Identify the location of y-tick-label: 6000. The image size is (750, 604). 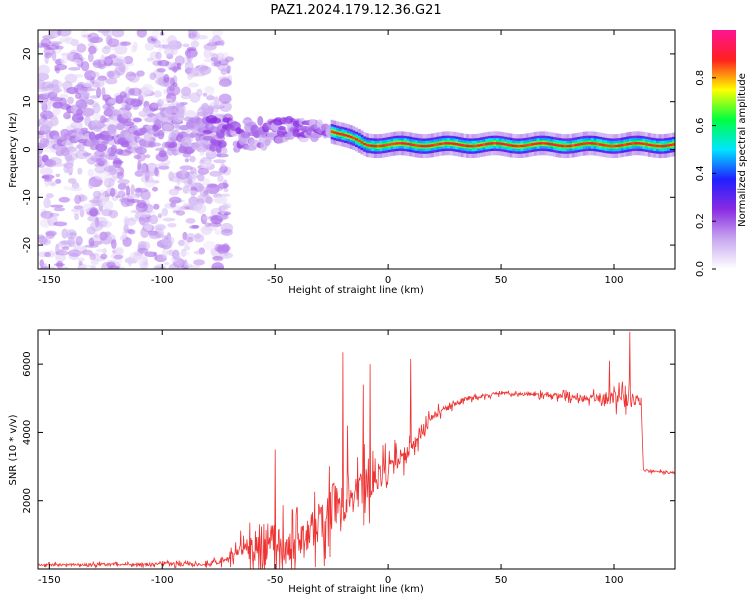
(27, 363).